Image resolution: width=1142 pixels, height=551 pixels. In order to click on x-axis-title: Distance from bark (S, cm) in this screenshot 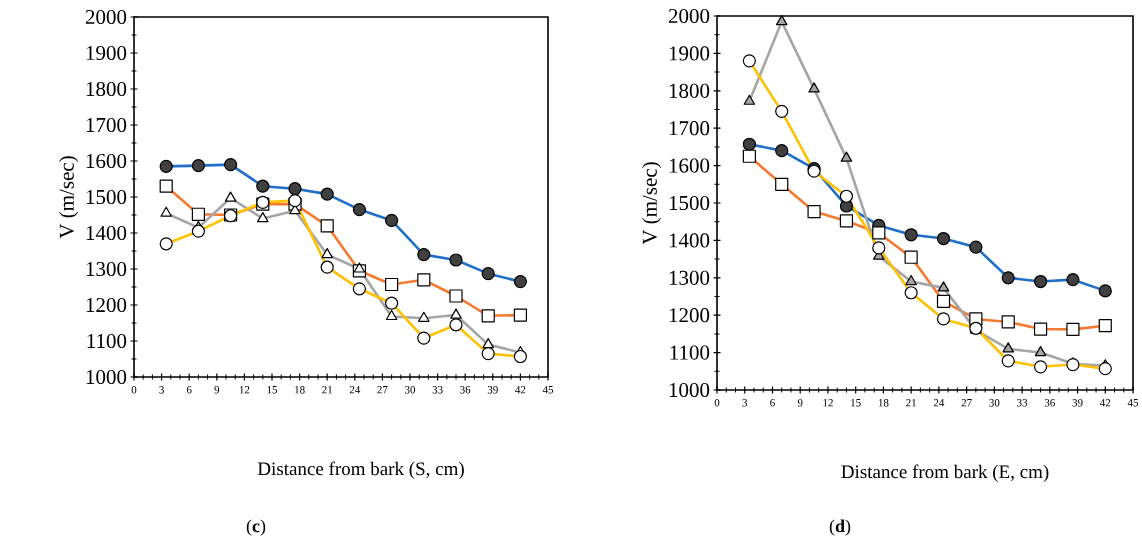, I will do `click(360, 470)`.